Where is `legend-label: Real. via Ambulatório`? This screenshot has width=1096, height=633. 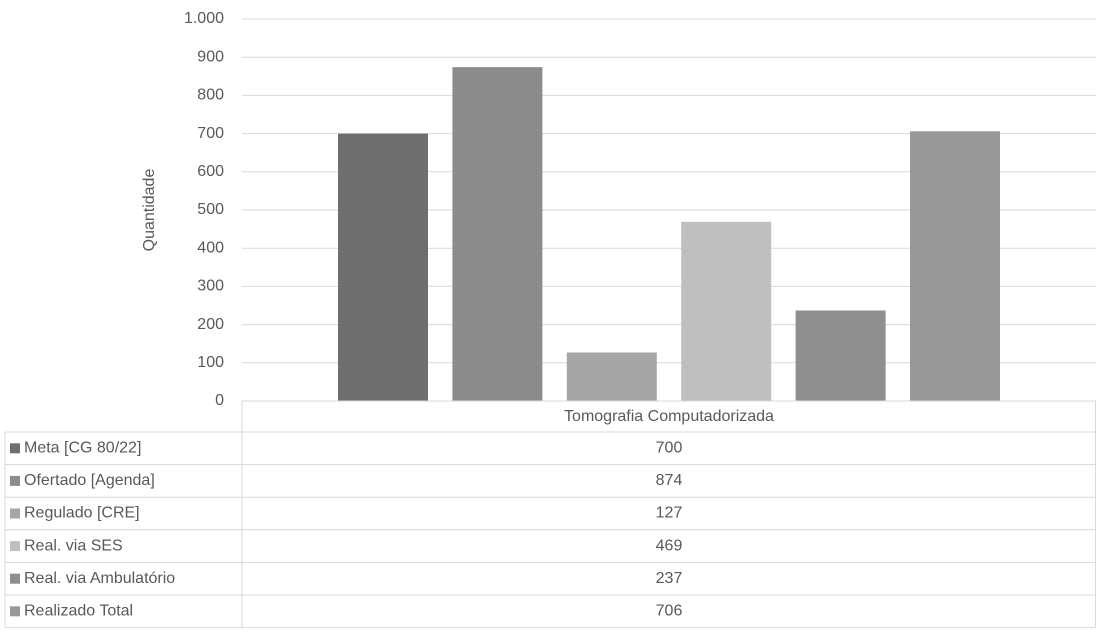 legend-label: Real. via Ambulatório is located at coordinates (99, 578).